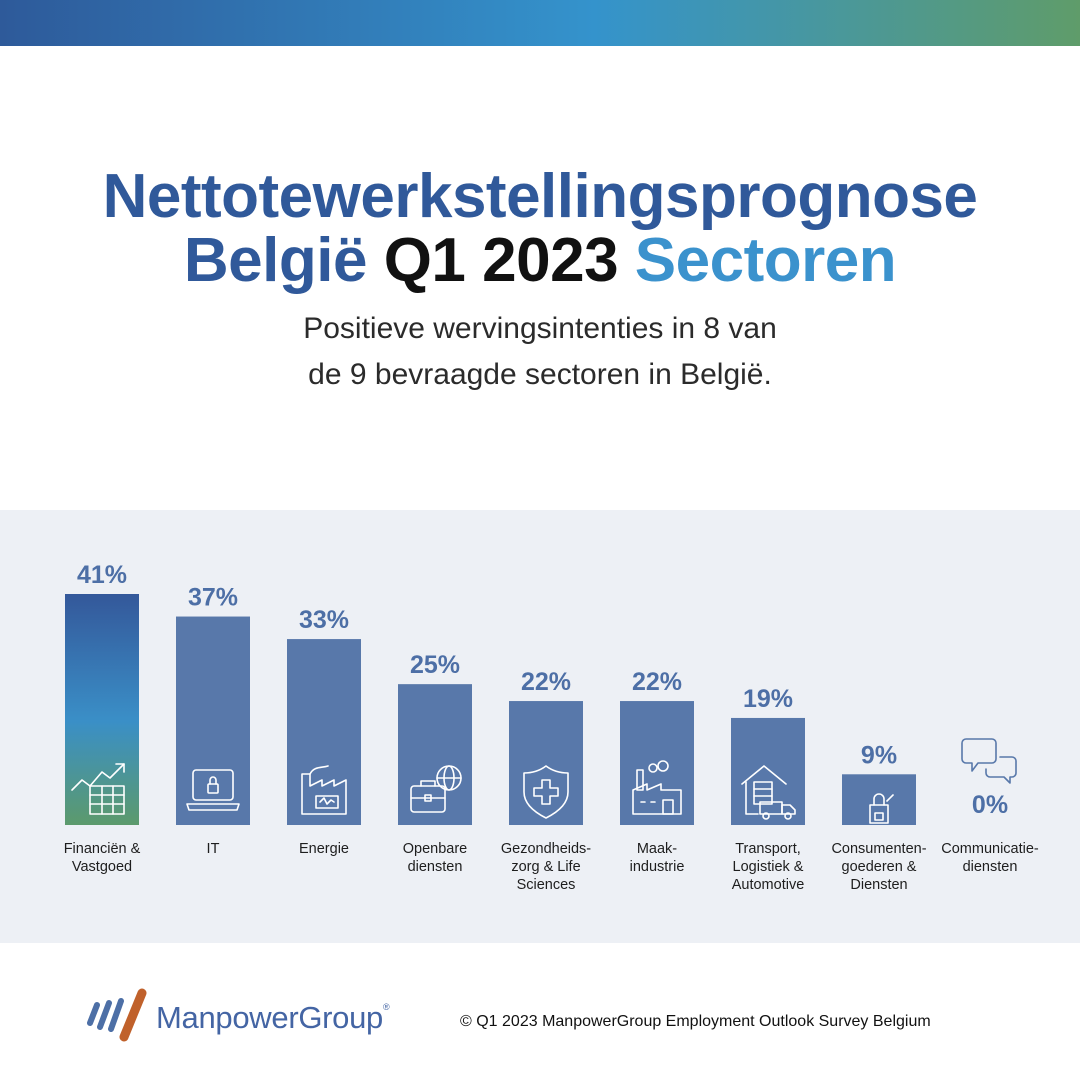 This screenshot has height=1080, width=1080. I want to click on factory-icon, so click(657, 787).